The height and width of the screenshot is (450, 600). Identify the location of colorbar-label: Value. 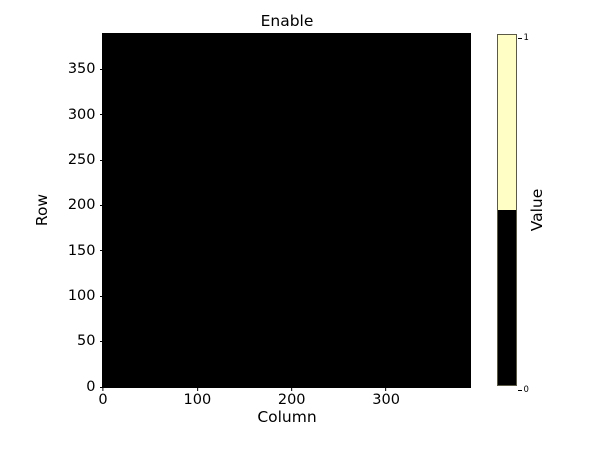
(537, 210).